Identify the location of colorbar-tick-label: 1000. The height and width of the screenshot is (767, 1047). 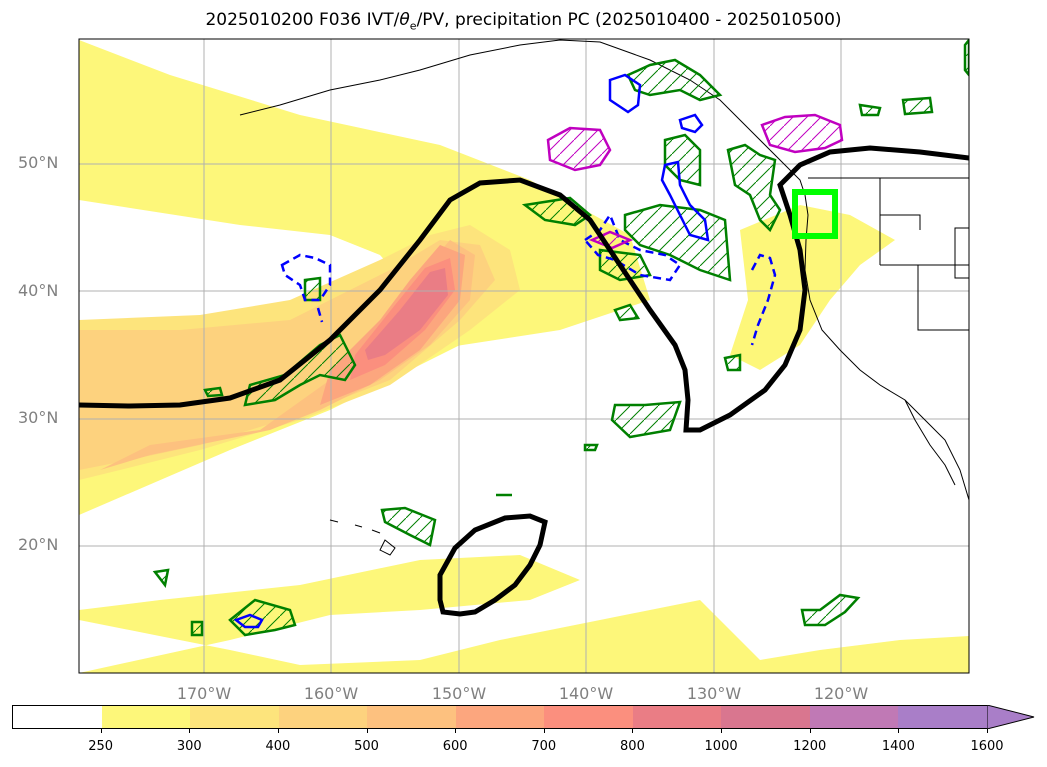
(721, 746).